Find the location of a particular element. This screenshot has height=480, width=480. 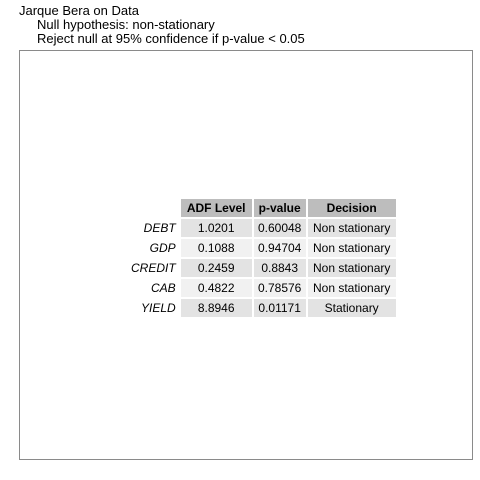

null-hypothesis-text: Null hypothesis: non-stationary is located at coordinates (126, 24).